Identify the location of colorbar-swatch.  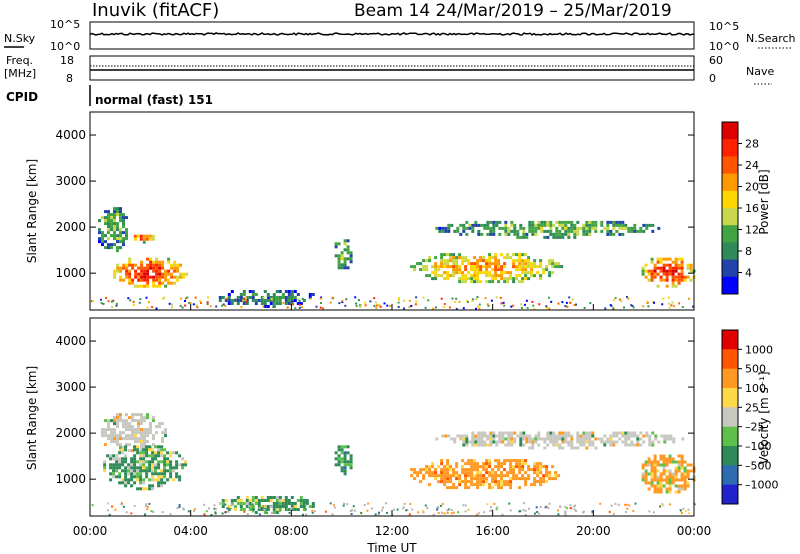
(730, 251).